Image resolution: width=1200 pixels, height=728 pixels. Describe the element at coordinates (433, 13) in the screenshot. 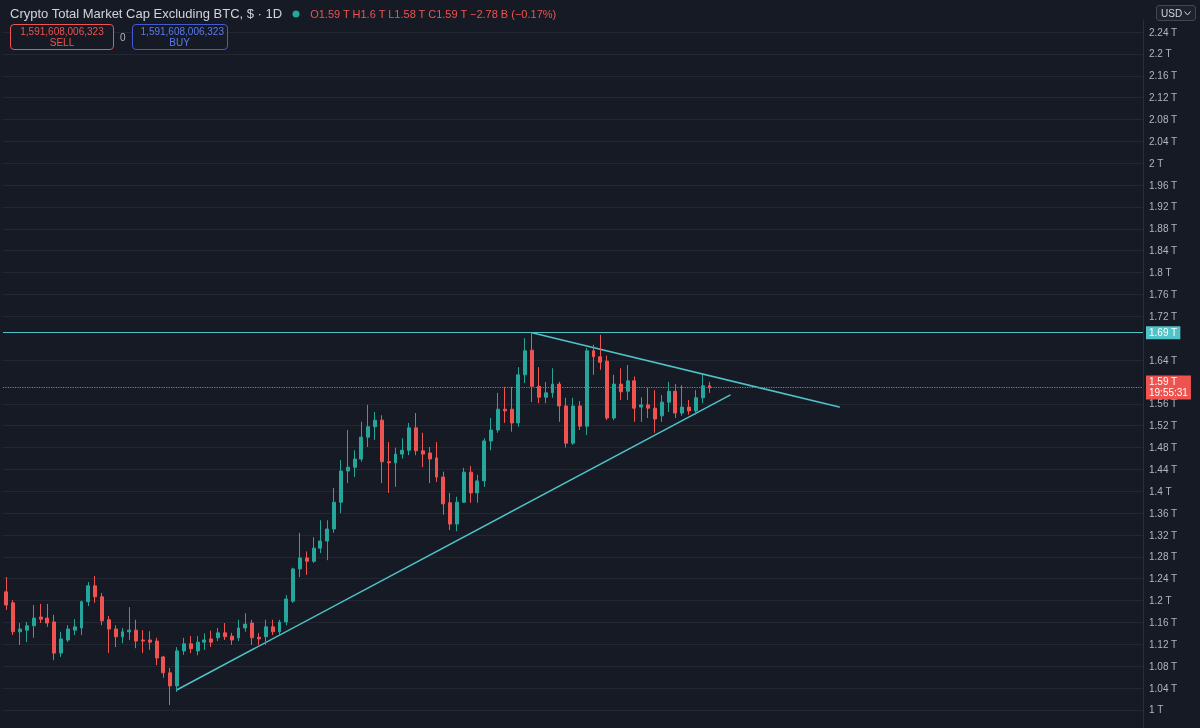

I see `chart-subtitle: O1.59 T H1.6 T L1.58 T C1.59 T −2.78 B (−0.17%)` at that location.